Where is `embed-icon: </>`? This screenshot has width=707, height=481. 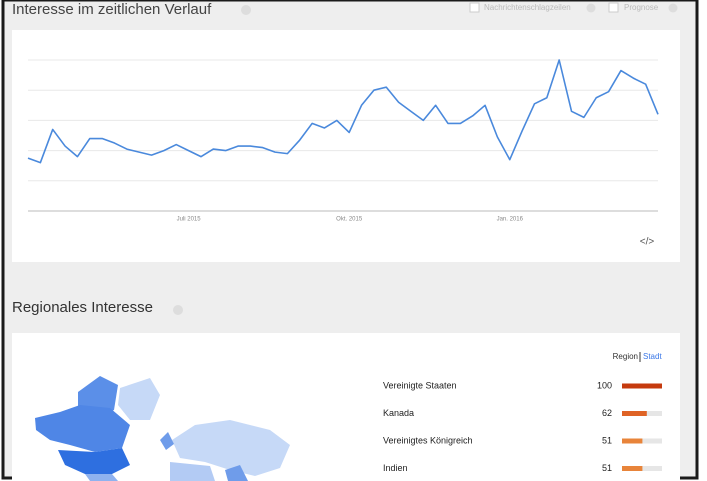
embed-icon: </> is located at coordinates (647, 242).